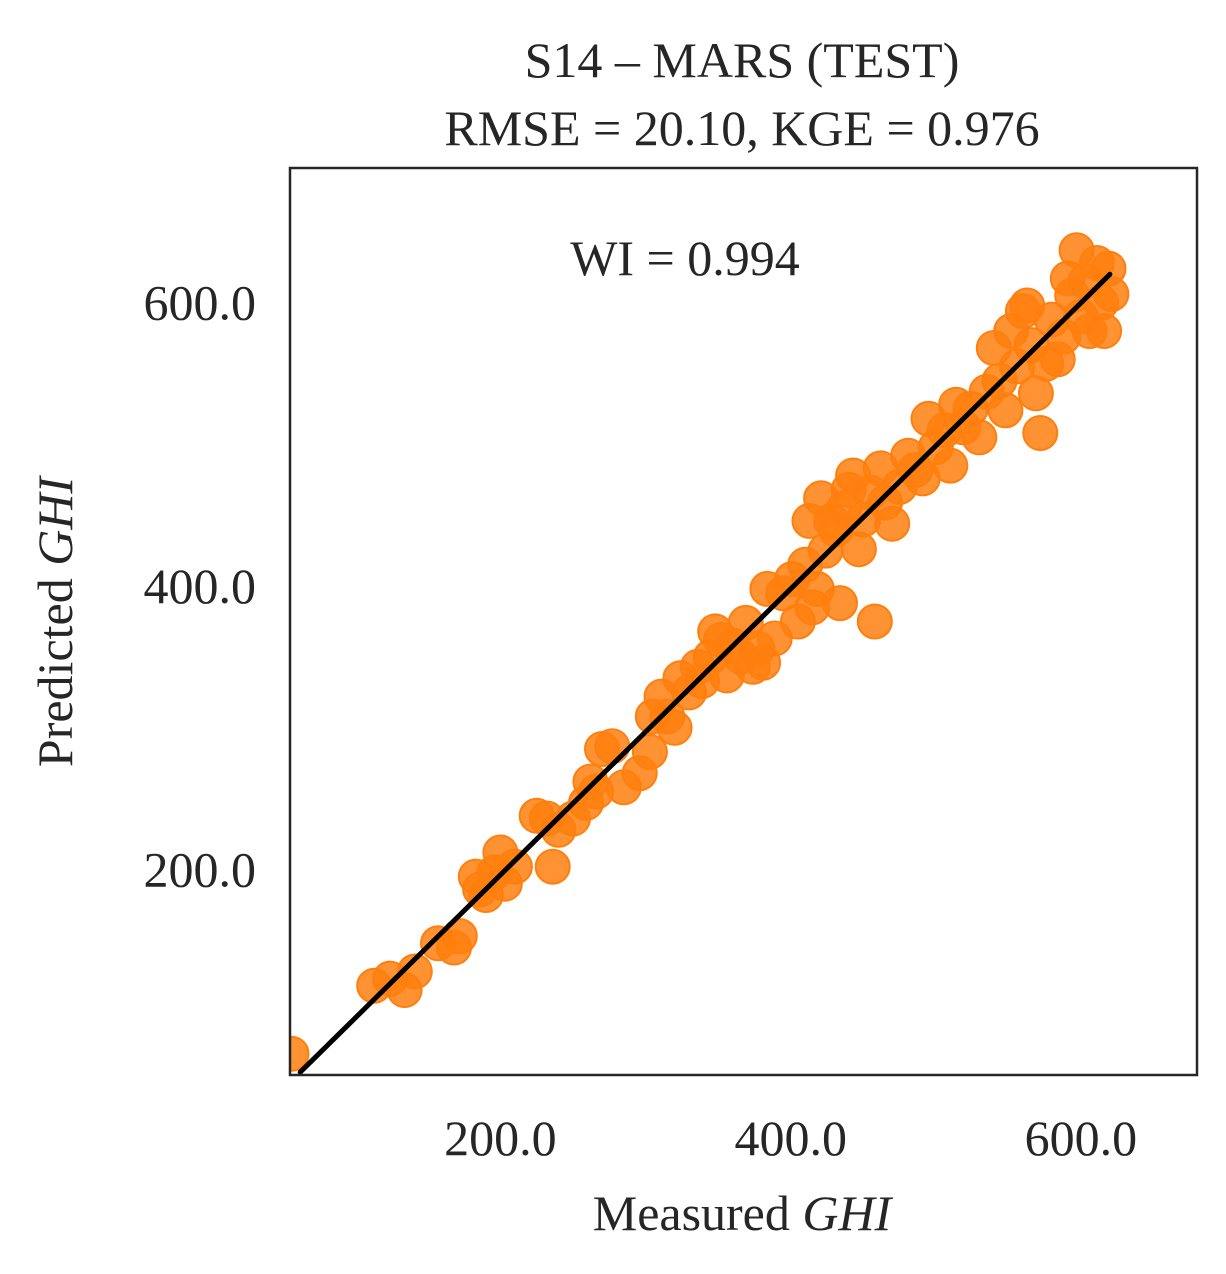  What do you see at coordinates (847, 1213) in the screenshot?
I see `x-axis-label-variable: GHI` at bounding box center [847, 1213].